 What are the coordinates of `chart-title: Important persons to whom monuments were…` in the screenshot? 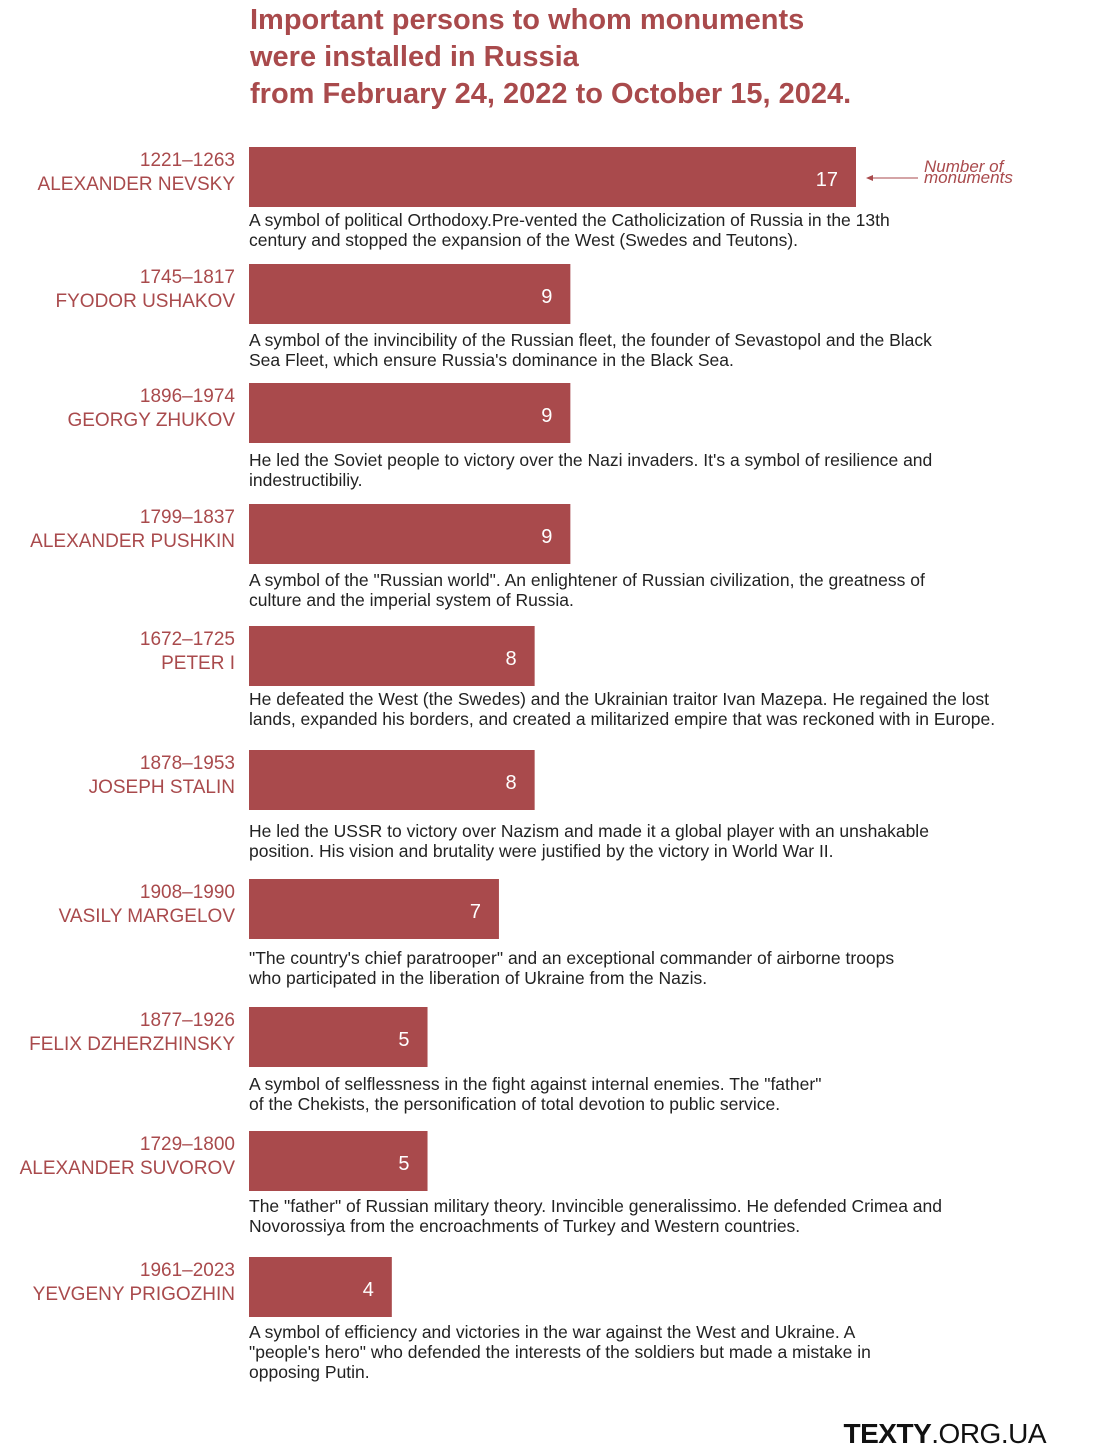 It's located at (660, 57).